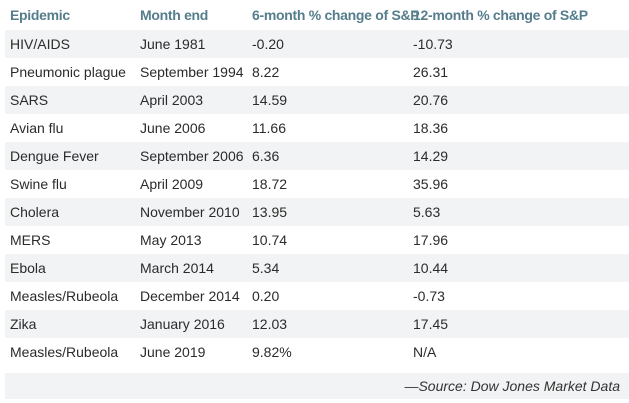  What do you see at coordinates (266, 296) in the screenshot?
I see `table-cell: 0.20` at bounding box center [266, 296].